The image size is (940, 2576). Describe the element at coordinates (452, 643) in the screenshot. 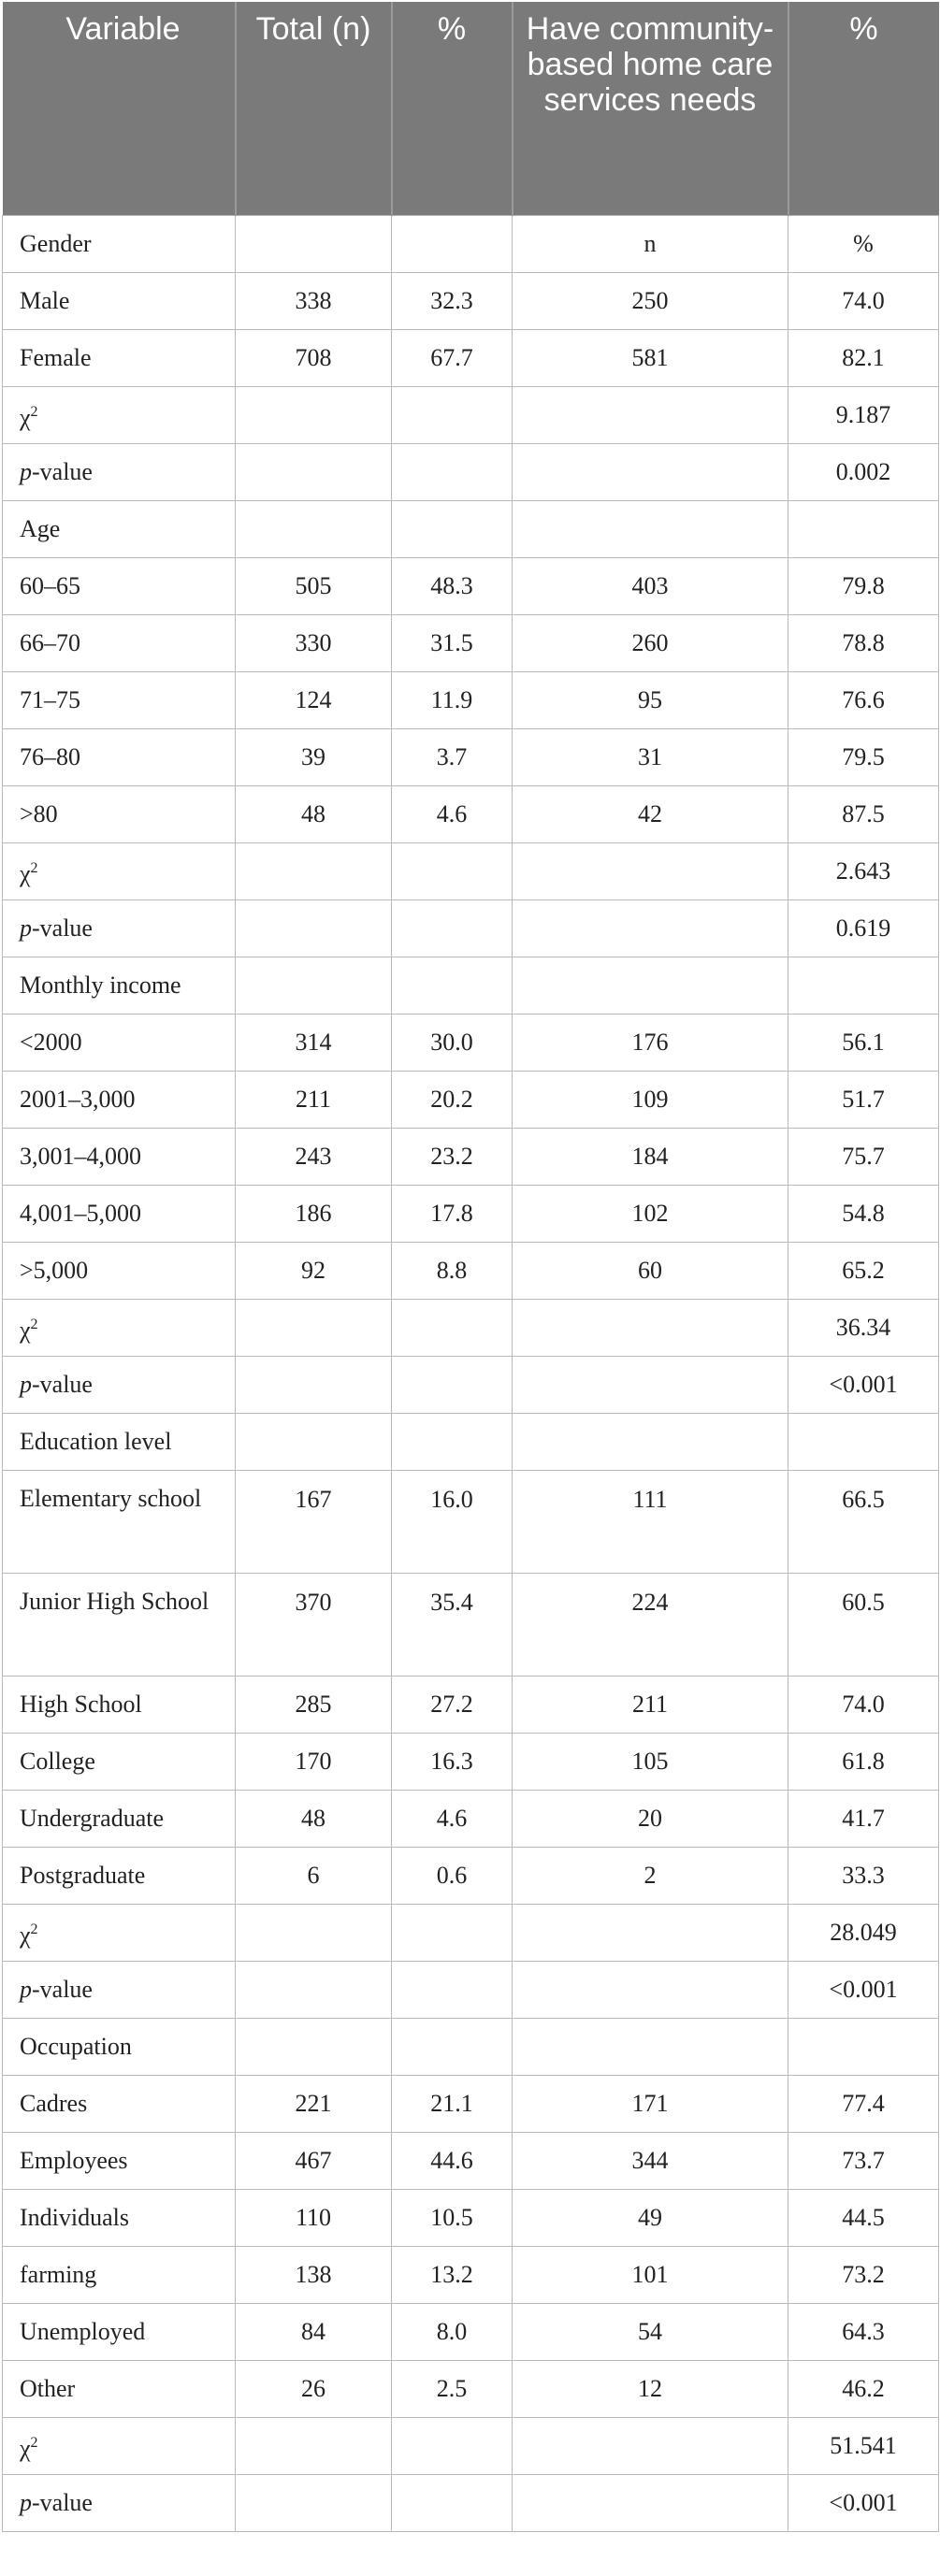

I see `percent-value: 31.5` at that location.